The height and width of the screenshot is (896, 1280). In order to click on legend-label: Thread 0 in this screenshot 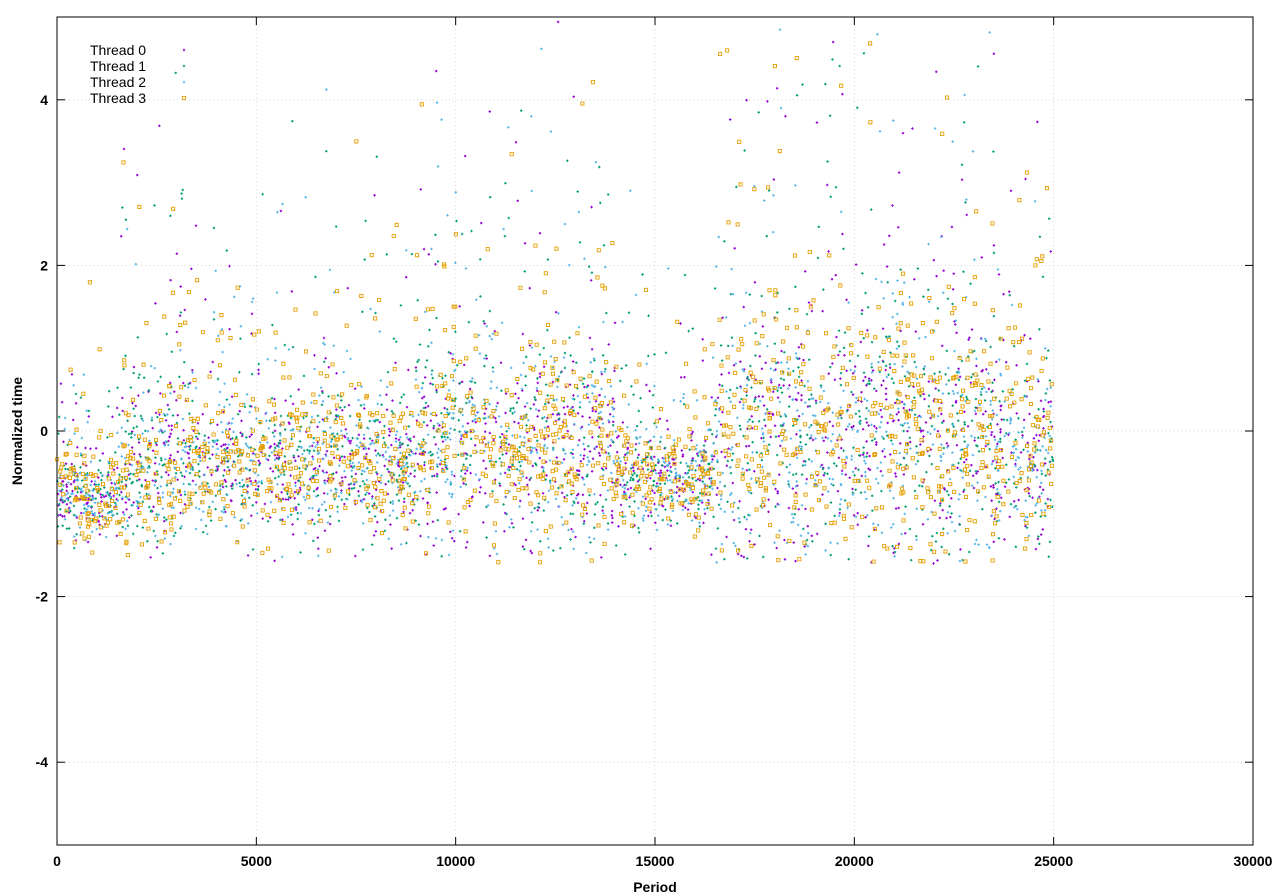, I will do `click(118, 50)`.